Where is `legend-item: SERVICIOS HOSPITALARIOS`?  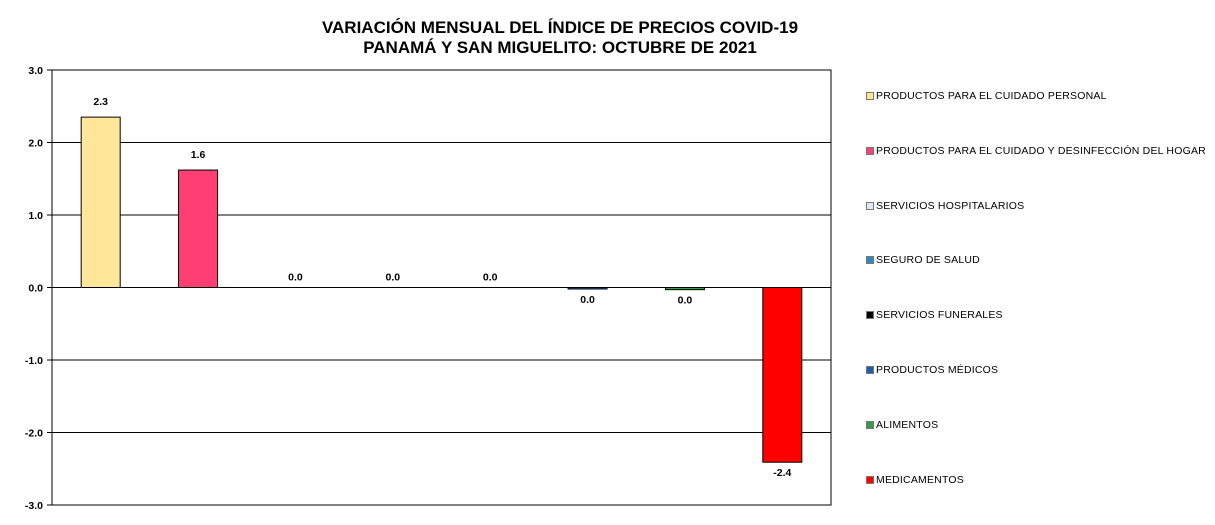 legend-item: SERVICIOS HOSPITALARIOS is located at coordinates (945, 206).